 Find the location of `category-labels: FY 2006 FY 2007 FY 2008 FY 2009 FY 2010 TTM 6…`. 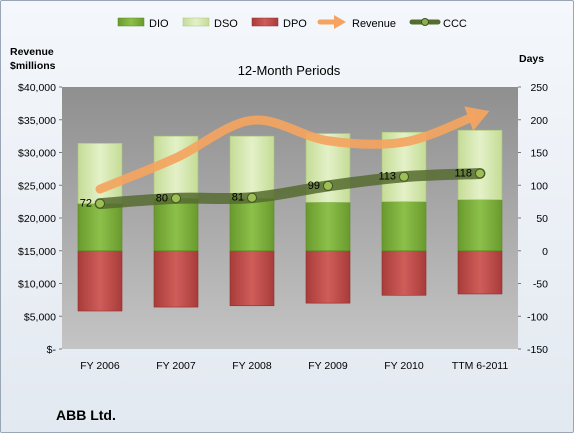

category-labels: FY 2006 FY 2007 FY 2008 FY 2009 FY 2010 TTM 6… is located at coordinates (294, 366).